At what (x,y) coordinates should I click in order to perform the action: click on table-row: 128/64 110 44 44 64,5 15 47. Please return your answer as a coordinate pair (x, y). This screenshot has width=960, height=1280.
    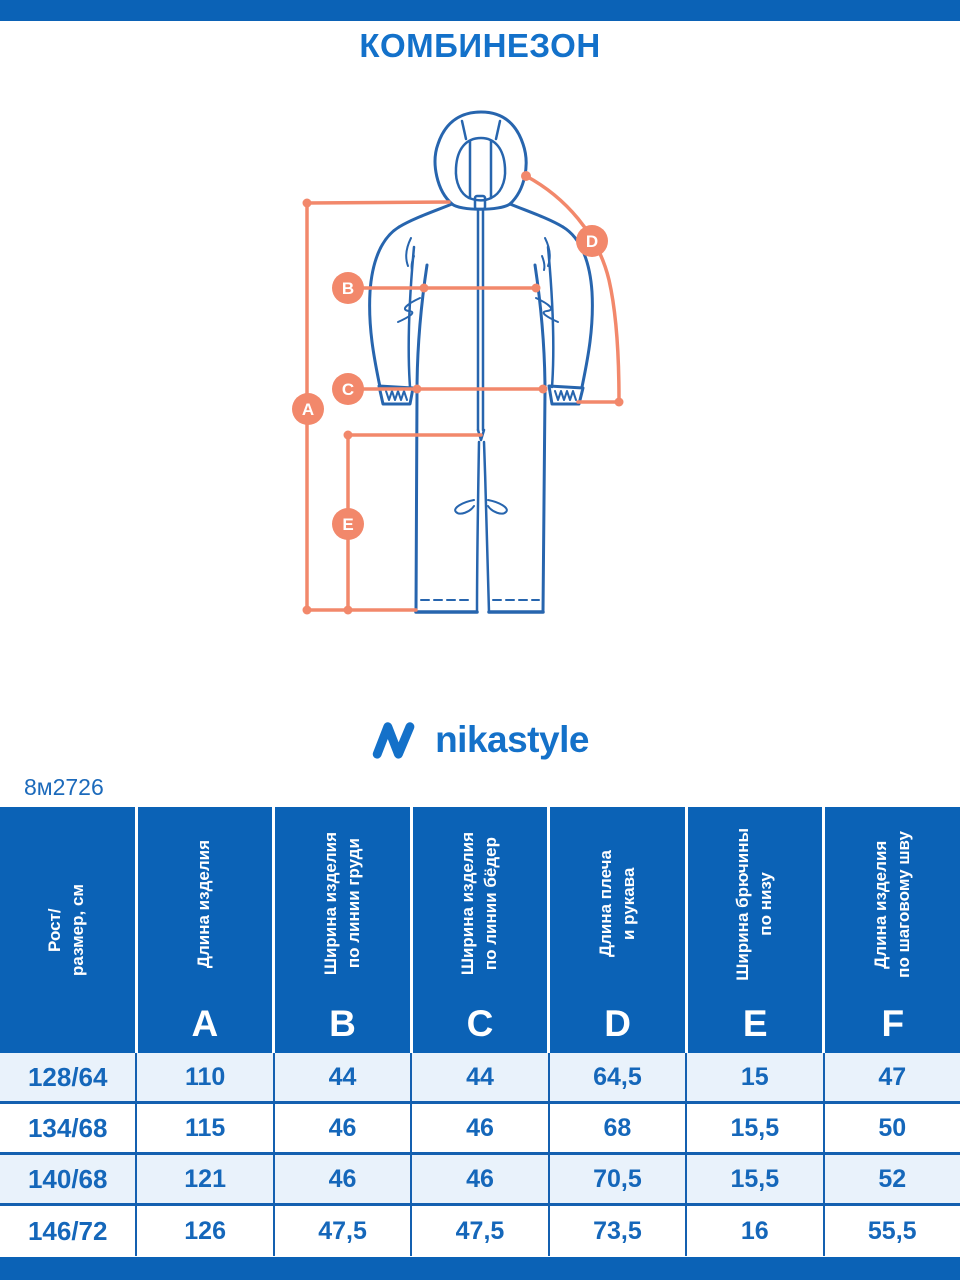
    Looking at the image, I should click on (480, 1078).